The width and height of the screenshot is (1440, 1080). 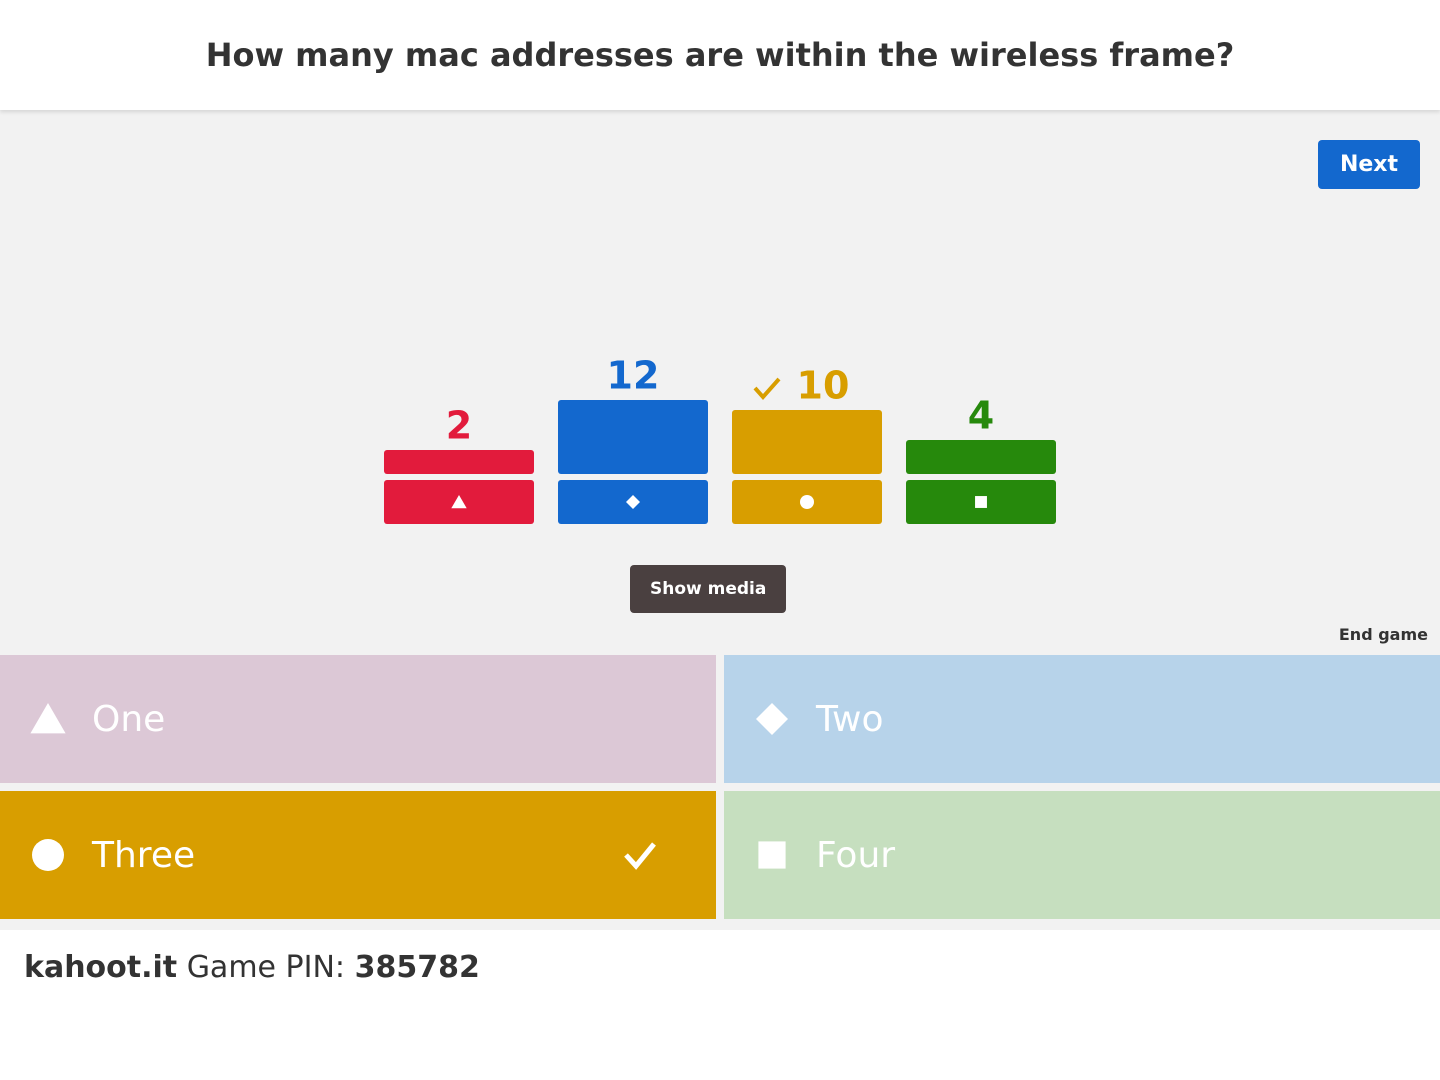 What do you see at coordinates (633, 376) in the screenshot?
I see `count-label: 12` at bounding box center [633, 376].